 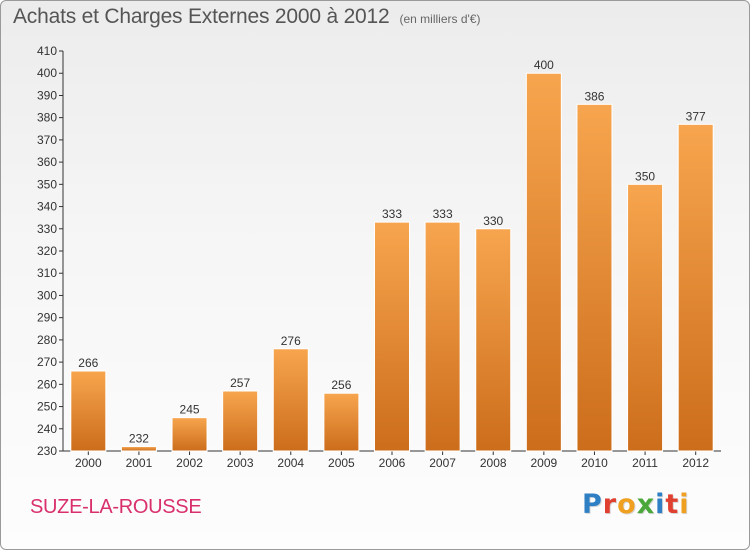 I want to click on bar-2002, so click(x=189, y=434).